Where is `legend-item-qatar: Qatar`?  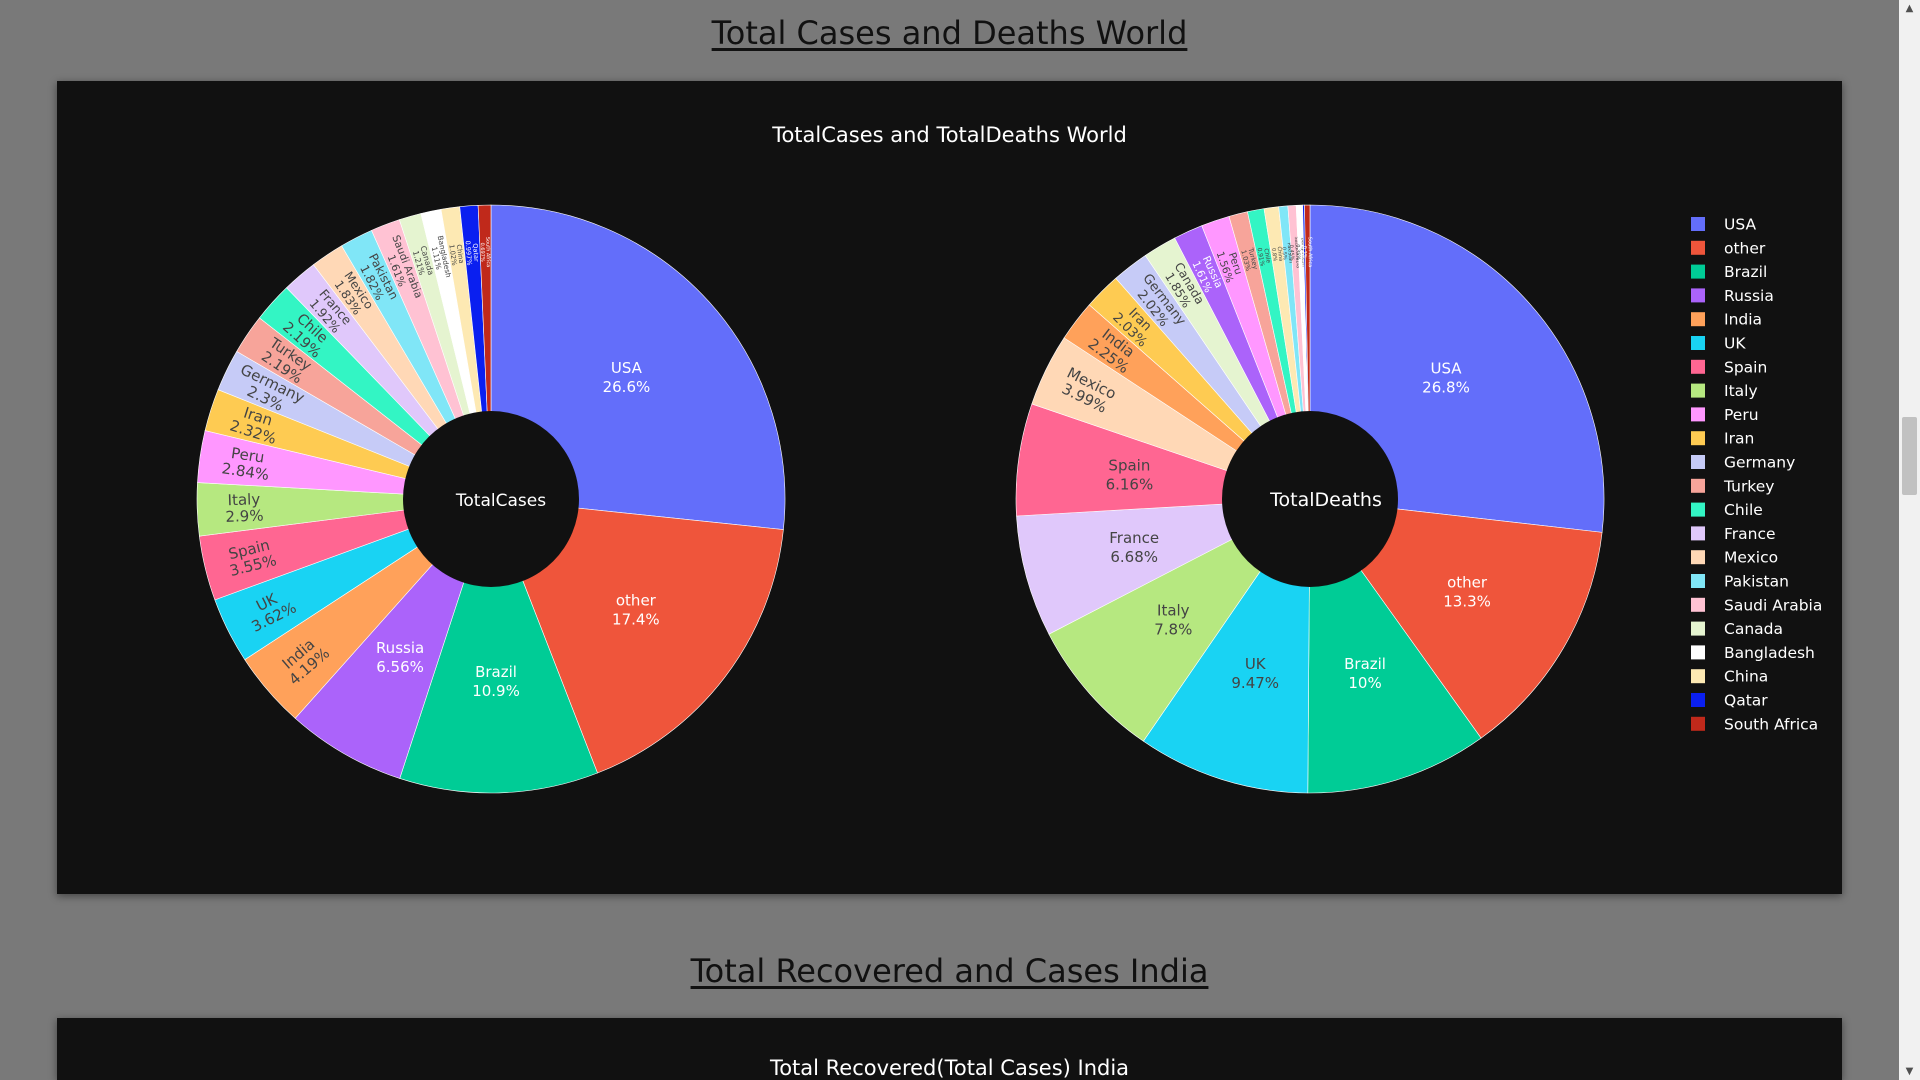
legend-item-qatar: Qatar is located at coordinates (1729, 701).